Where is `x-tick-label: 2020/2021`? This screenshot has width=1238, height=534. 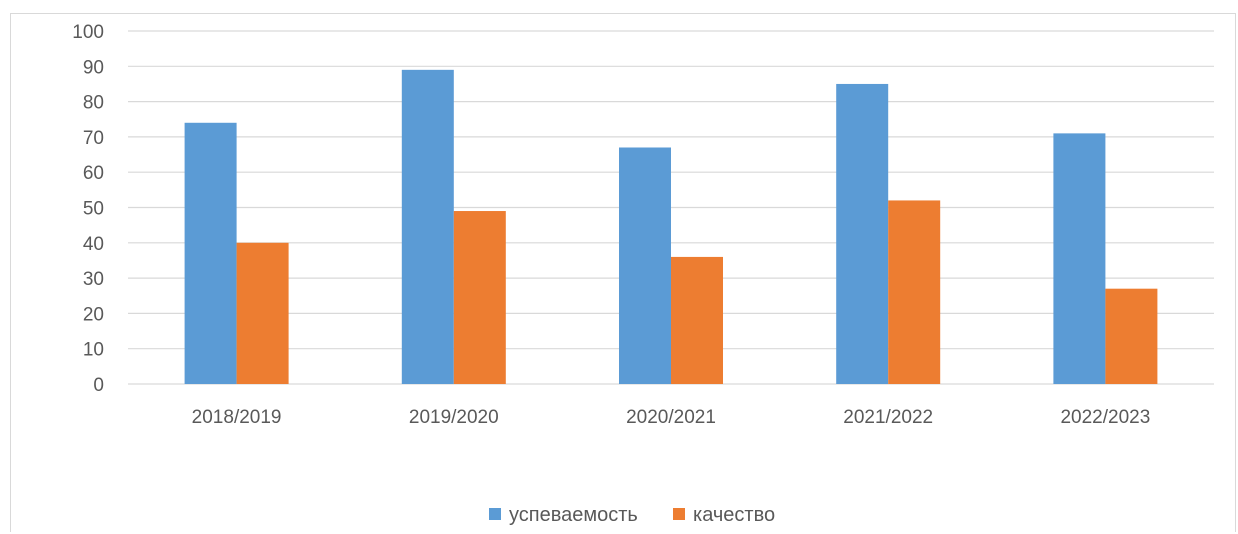 x-tick-label: 2020/2021 is located at coordinates (671, 417).